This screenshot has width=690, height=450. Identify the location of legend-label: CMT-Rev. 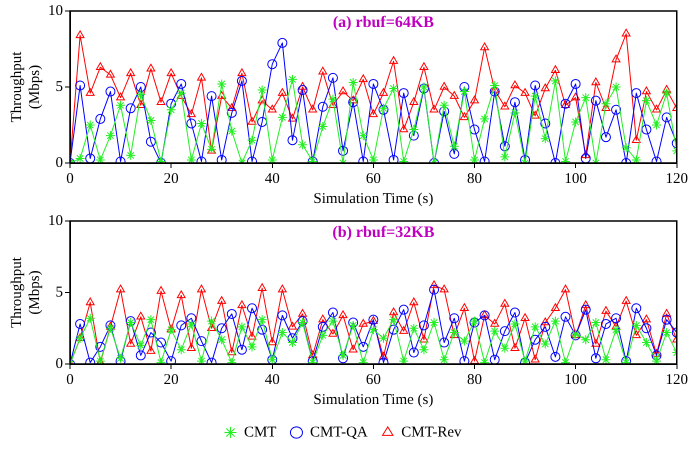
(431, 432).